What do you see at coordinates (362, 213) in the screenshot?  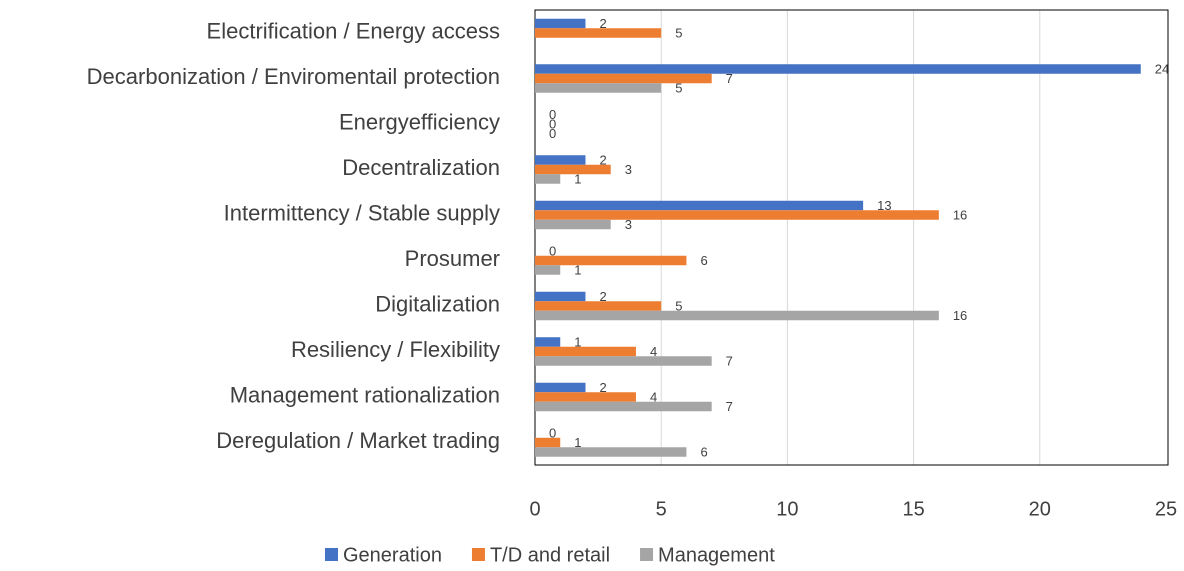 I see `y-tick-label: Intermittency / Stable supply` at bounding box center [362, 213].